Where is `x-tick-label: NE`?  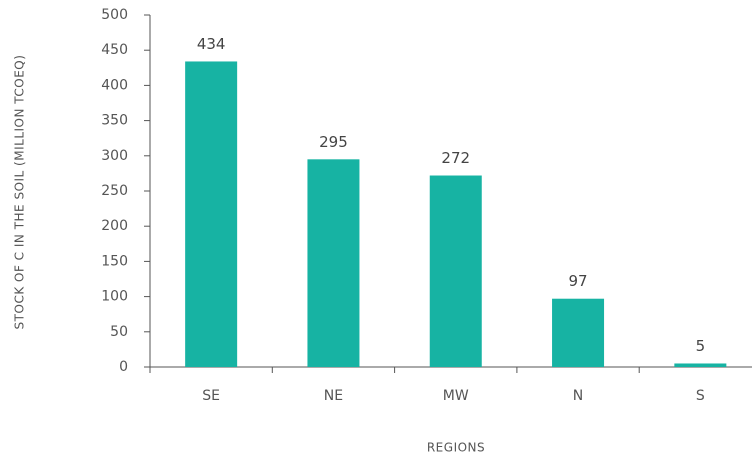 x-tick-label: NE is located at coordinates (333, 396).